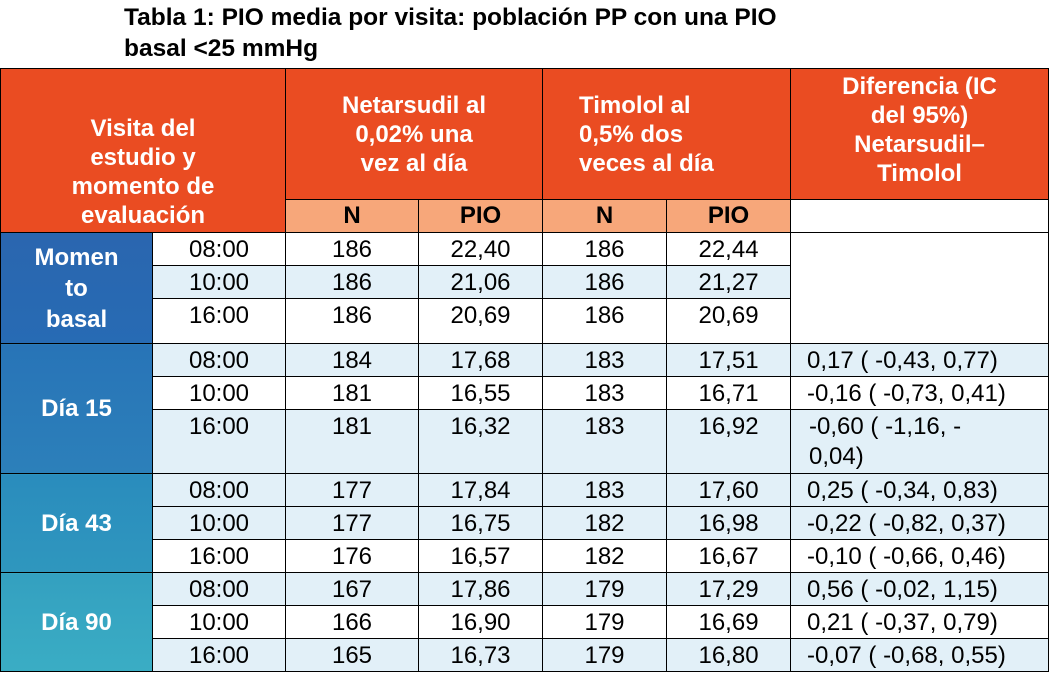  I want to click on net-pio-cell: 16,75, so click(480, 523).